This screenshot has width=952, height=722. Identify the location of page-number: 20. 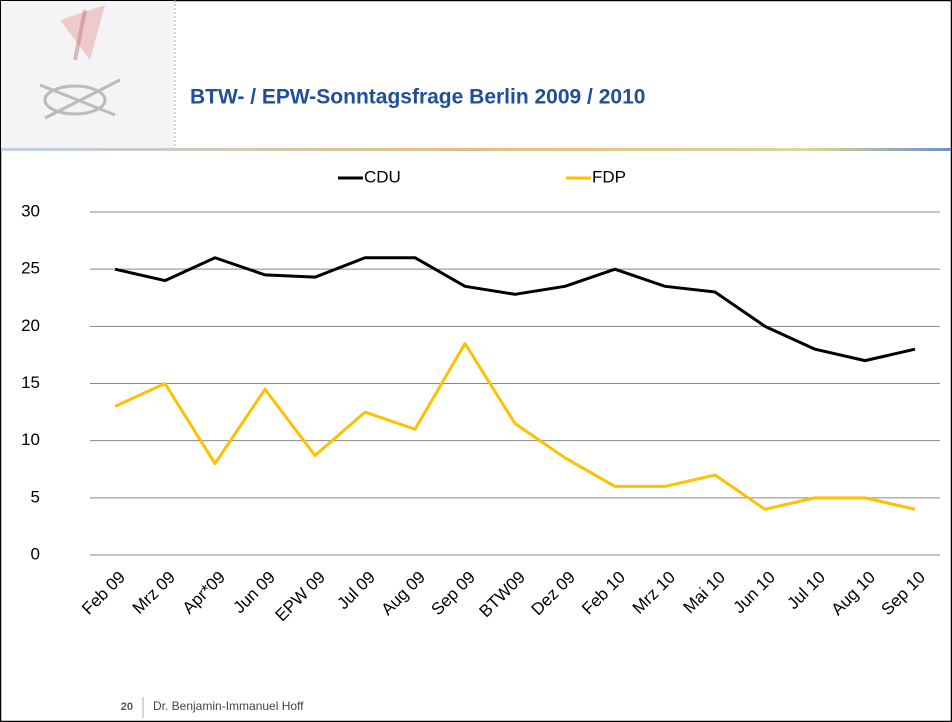
(127, 707).